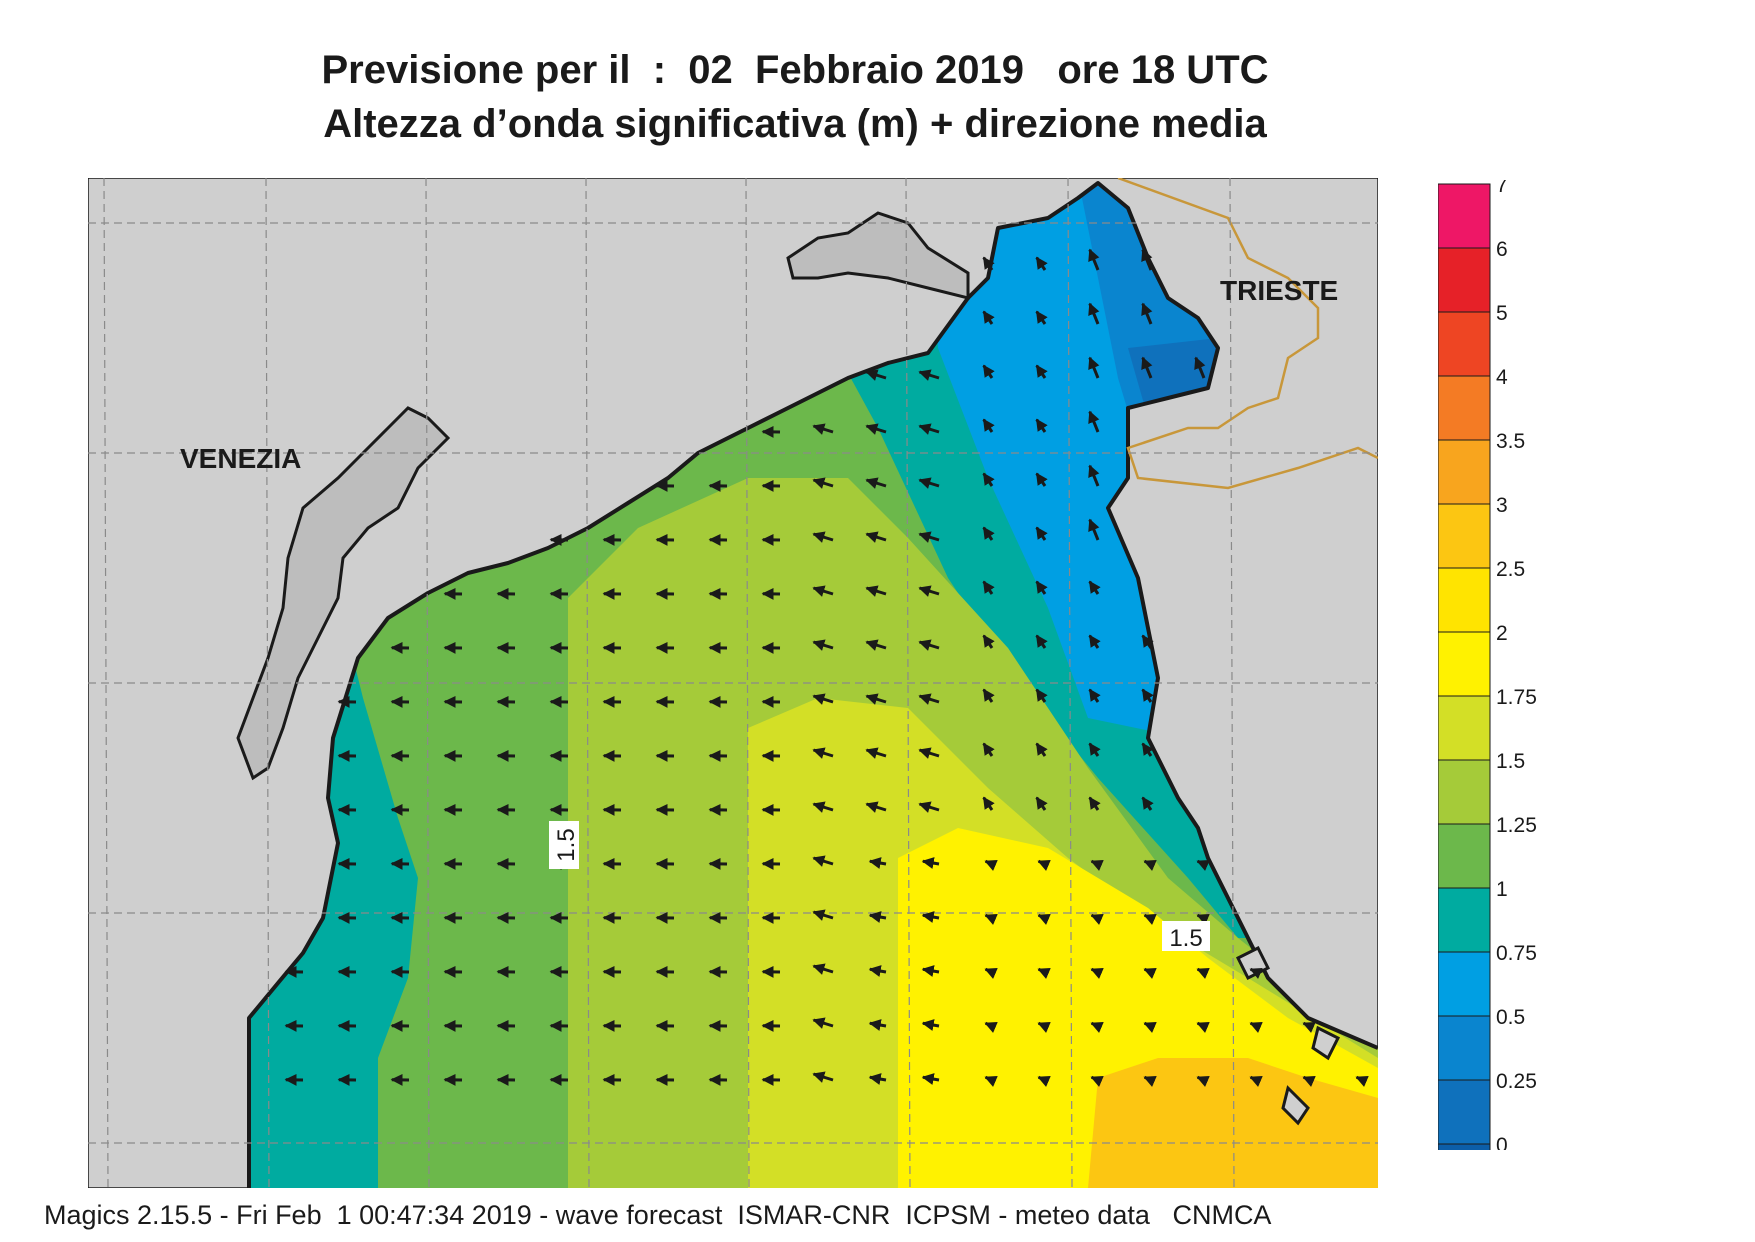 The image size is (1755, 1242). Describe the element at coordinates (1502, 633) in the screenshot. I see `legend-label: 2` at that location.